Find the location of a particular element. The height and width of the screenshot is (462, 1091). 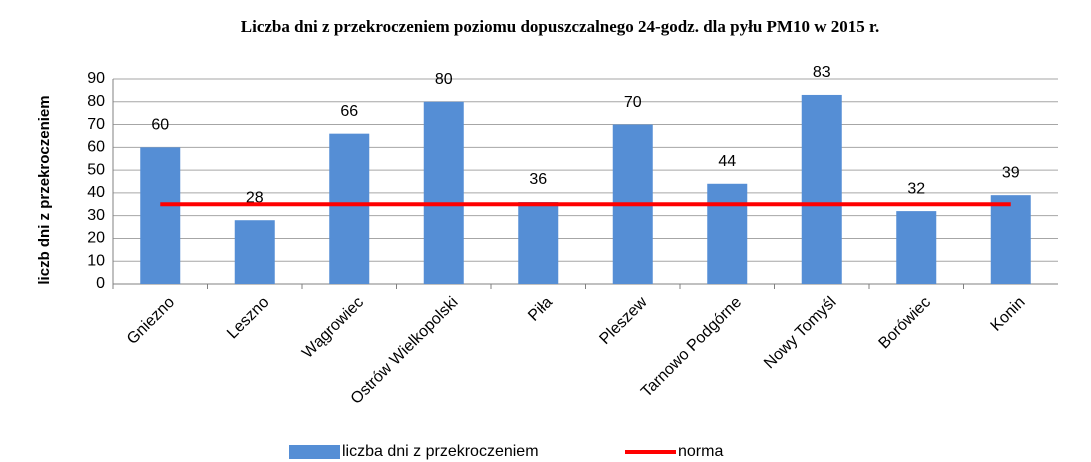

y-tick-label: 70 is located at coordinates (96, 124).